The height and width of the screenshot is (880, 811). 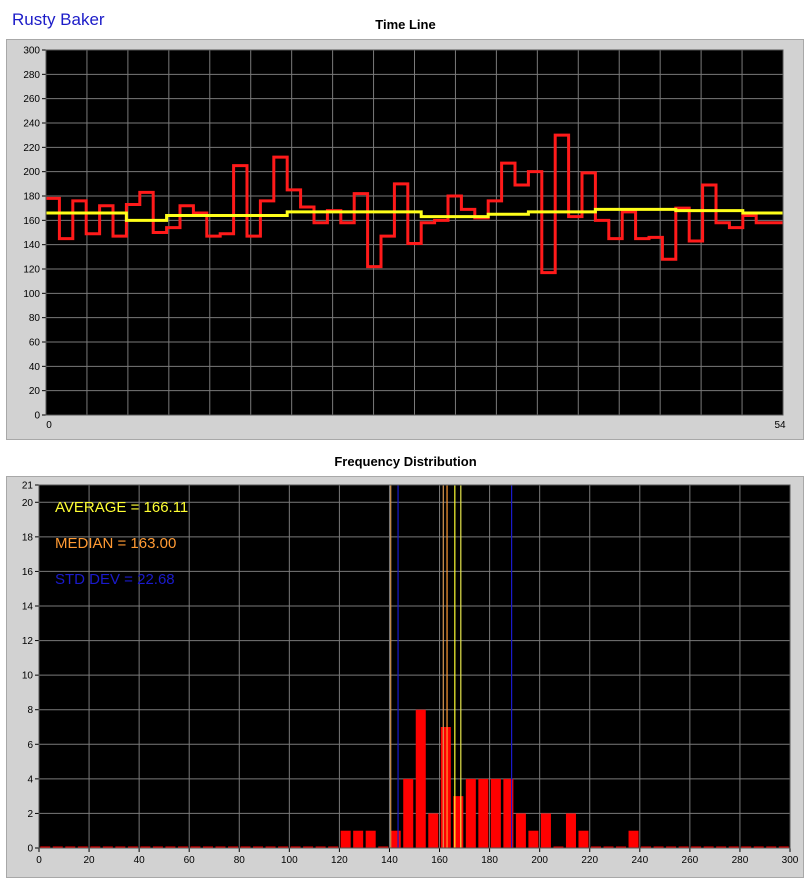 I want to click on x-tick-label: 260, so click(x=690, y=860).